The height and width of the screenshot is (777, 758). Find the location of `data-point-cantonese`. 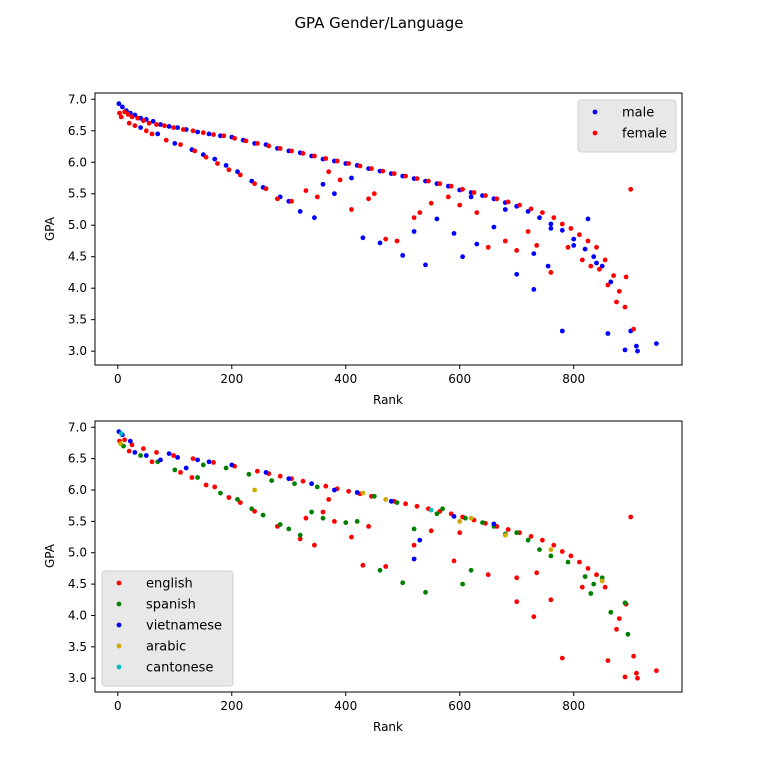

data-point-cantonese is located at coordinates (121, 433).